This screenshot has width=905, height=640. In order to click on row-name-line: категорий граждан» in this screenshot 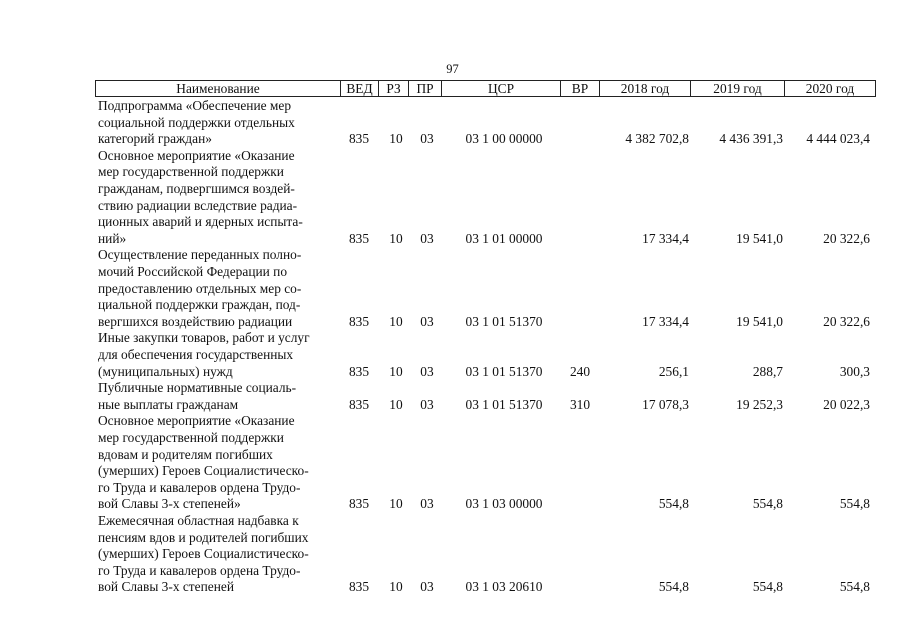, I will do `click(155, 139)`.